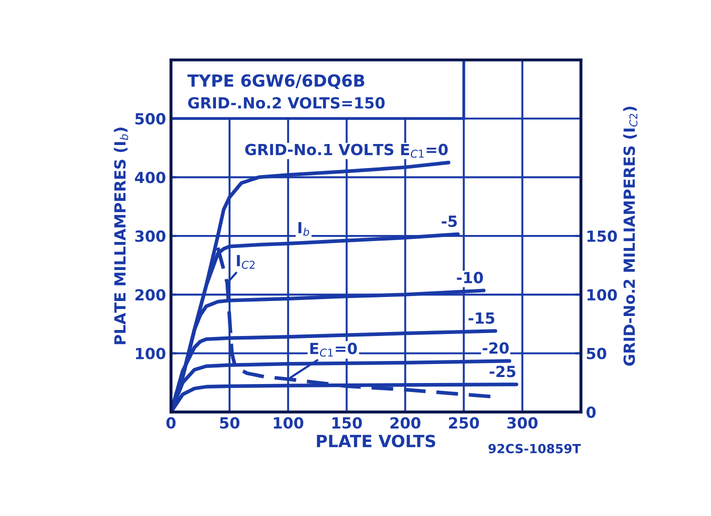  Describe the element at coordinates (289, 423) in the screenshot. I see `x-tick-label: 100` at that location.